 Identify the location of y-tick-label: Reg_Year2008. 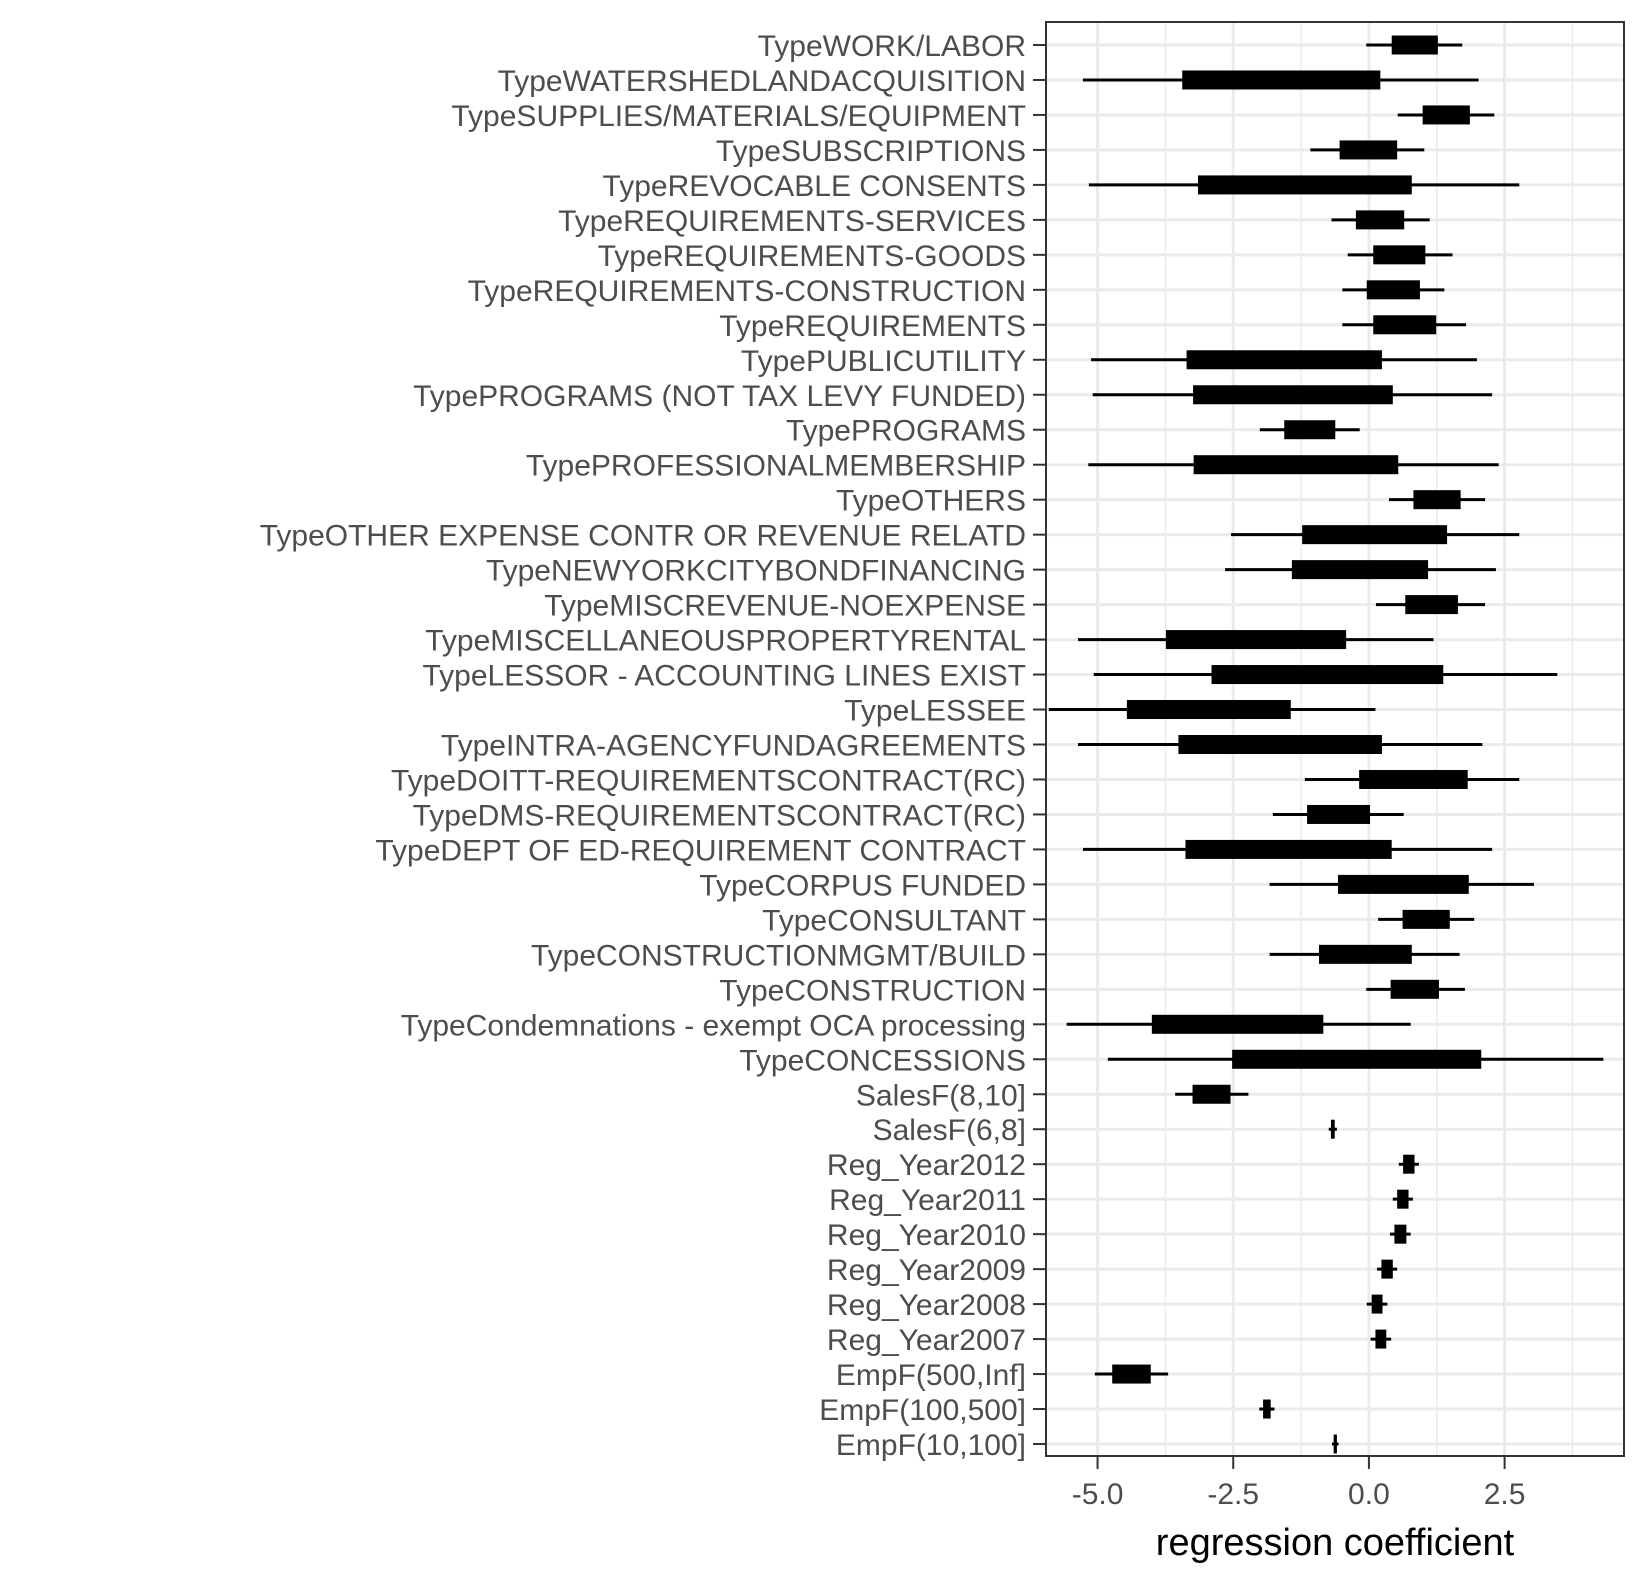
(926, 1305).